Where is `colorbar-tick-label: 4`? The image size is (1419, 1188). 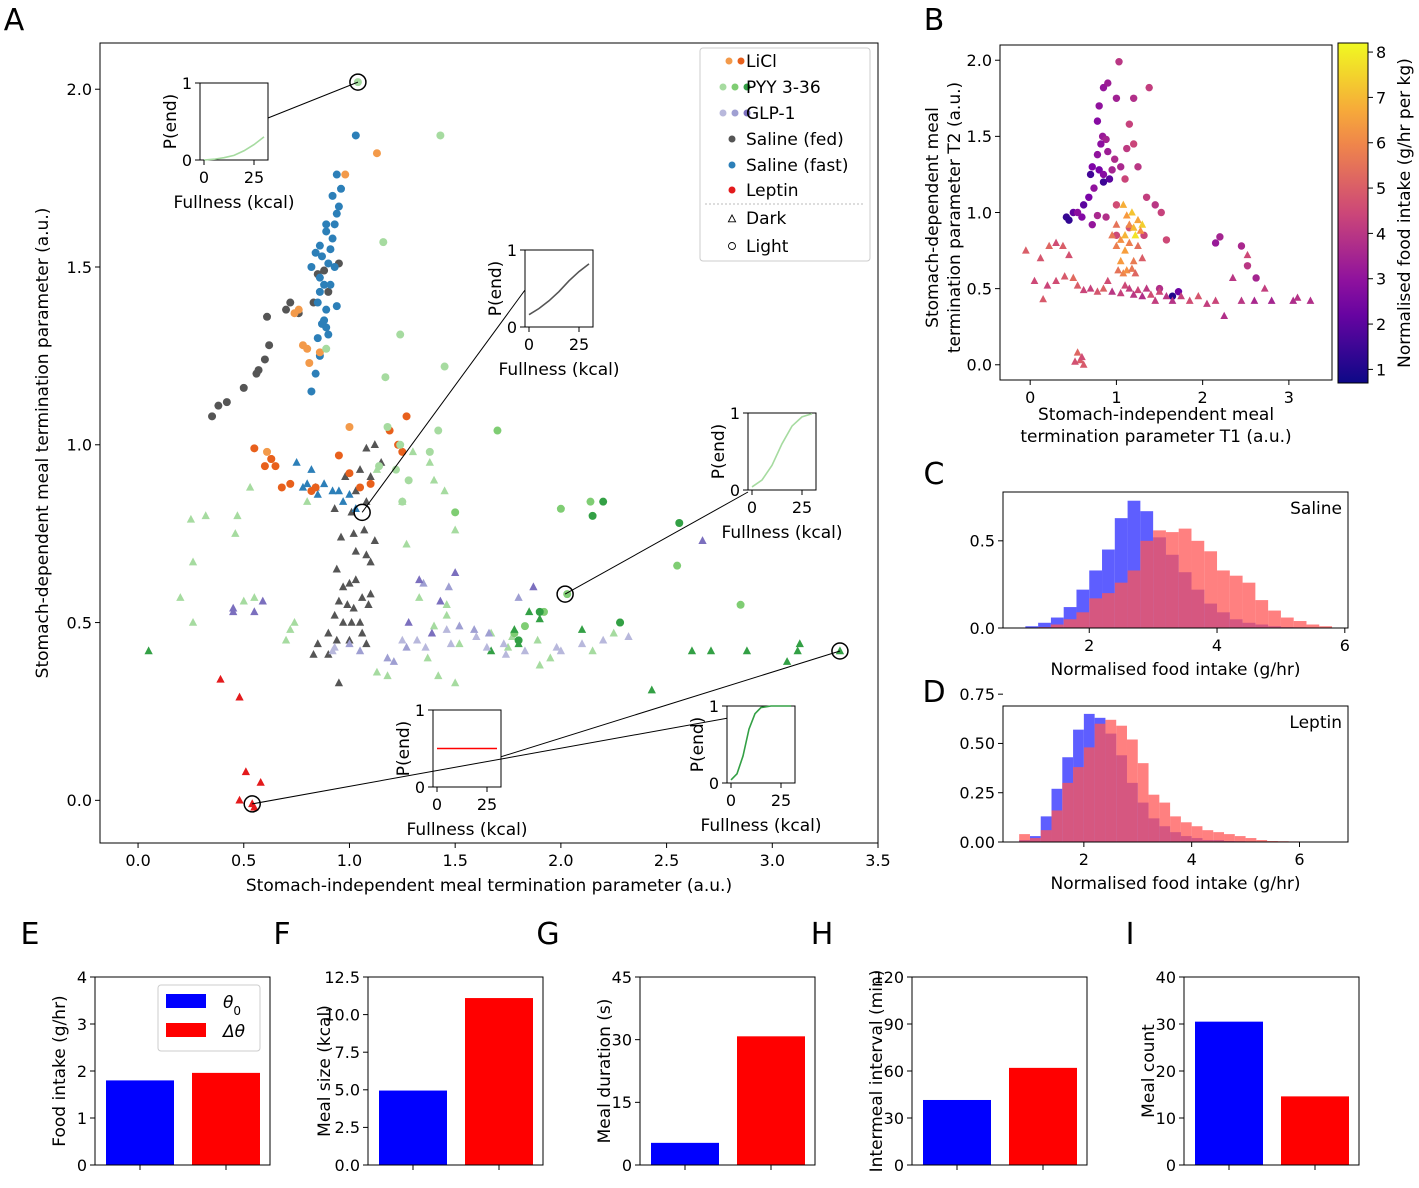 colorbar-tick-label: 4 is located at coordinates (1381, 233).